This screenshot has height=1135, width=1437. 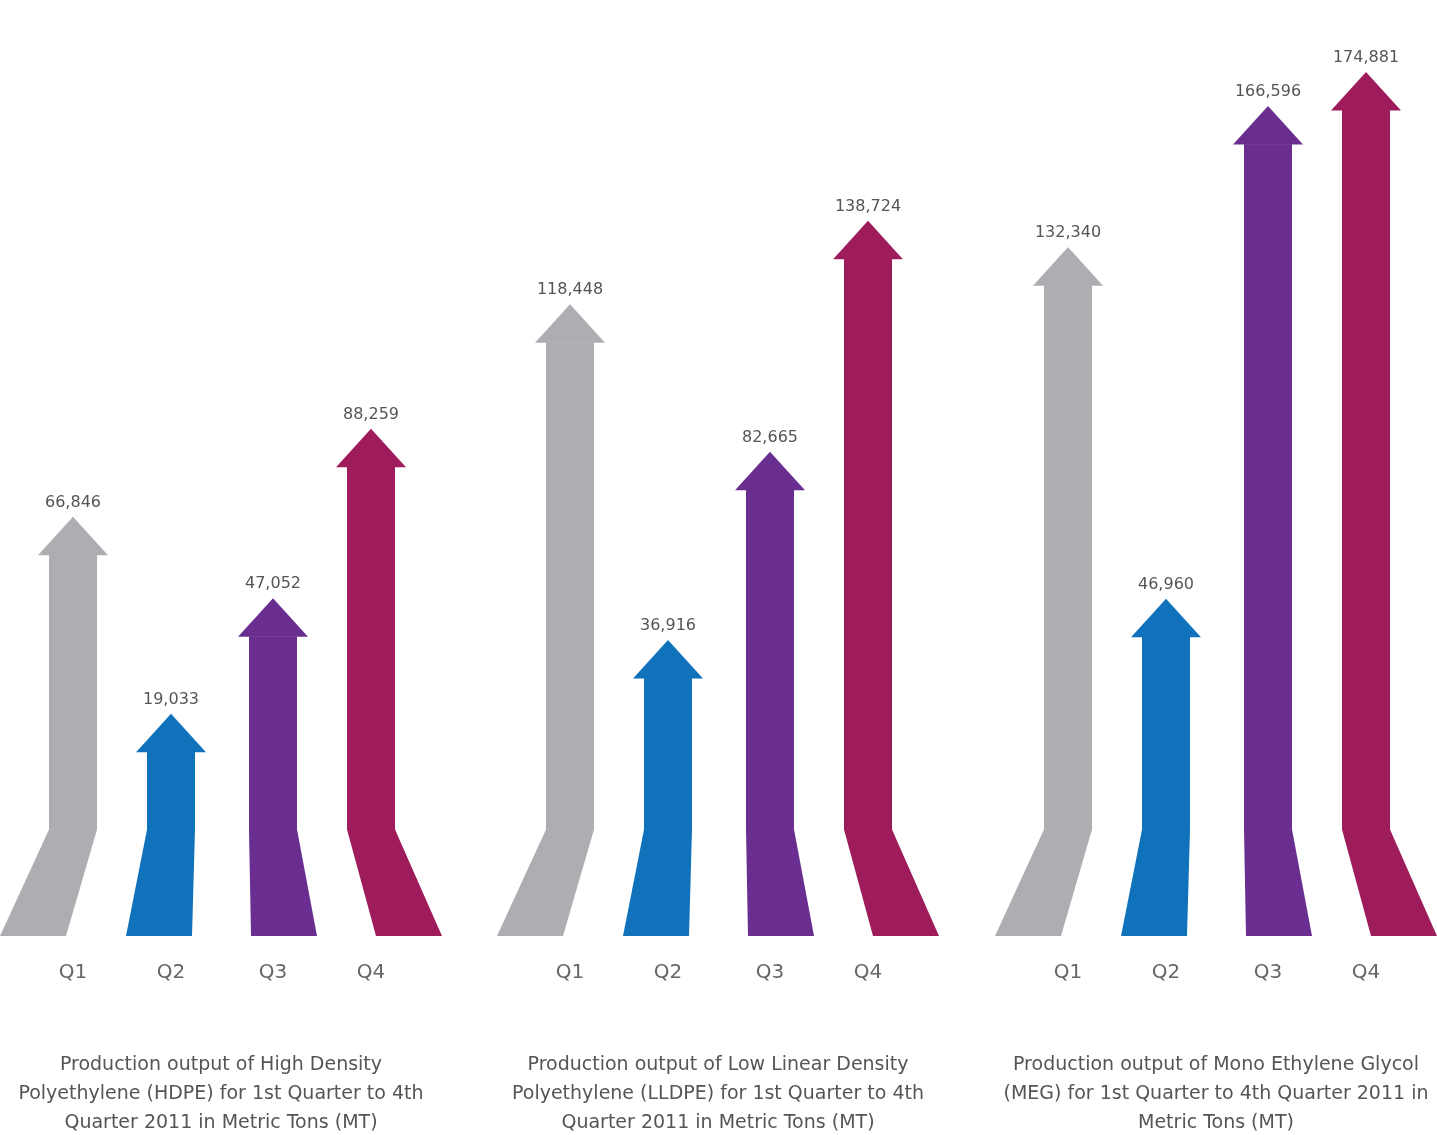 What do you see at coordinates (273, 583) in the screenshot?
I see `data-label: 47,052` at bounding box center [273, 583].